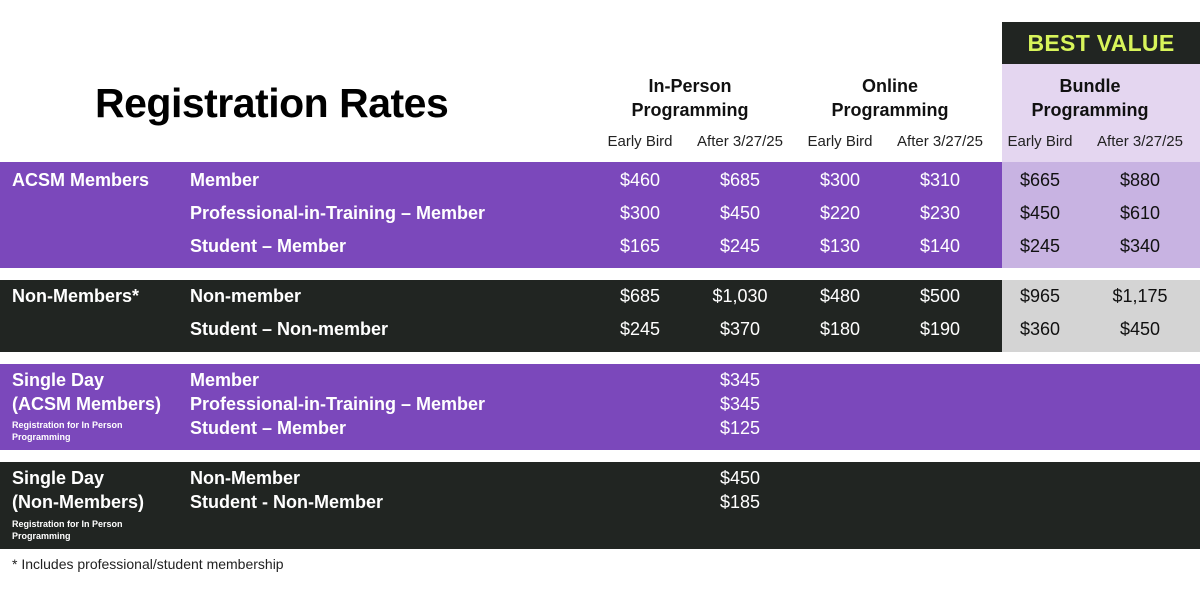 The width and height of the screenshot is (1200, 600). I want to click on price-cell: $310, so click(940, 180).